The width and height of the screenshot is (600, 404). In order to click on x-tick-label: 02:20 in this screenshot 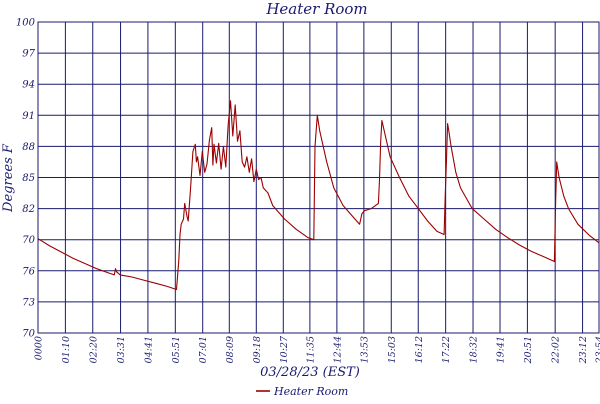, I will do `click(93, 349)`.